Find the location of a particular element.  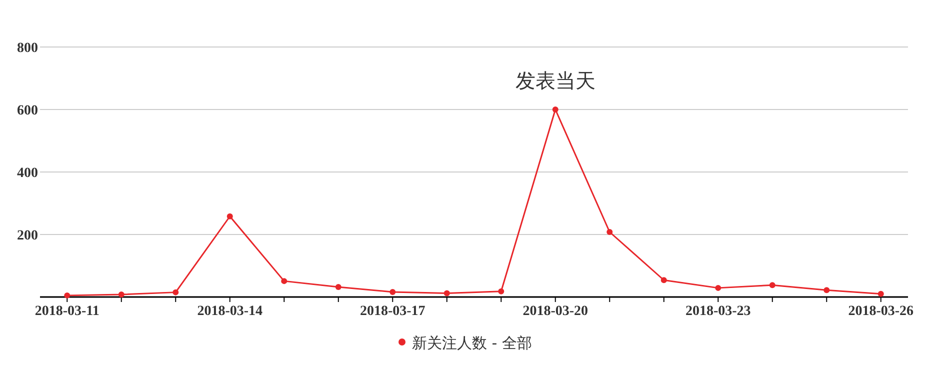

x-tick-label: 2018-03-11 is located at coordinates (67, 311).